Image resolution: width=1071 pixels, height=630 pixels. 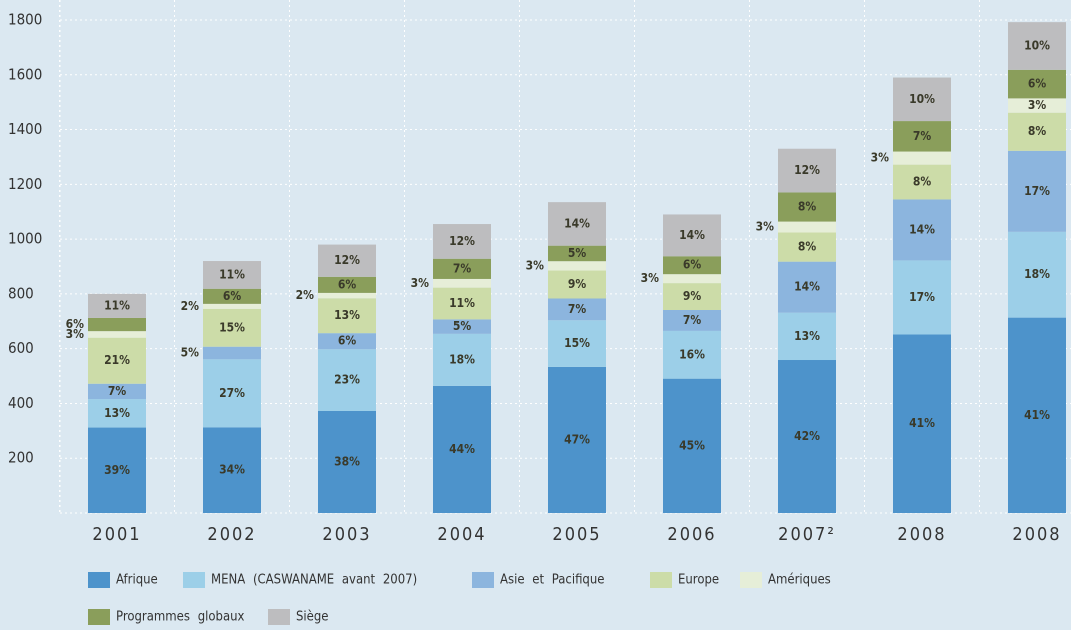 I want to click on y-tick-label: 1000, so click(x=25, y=239).